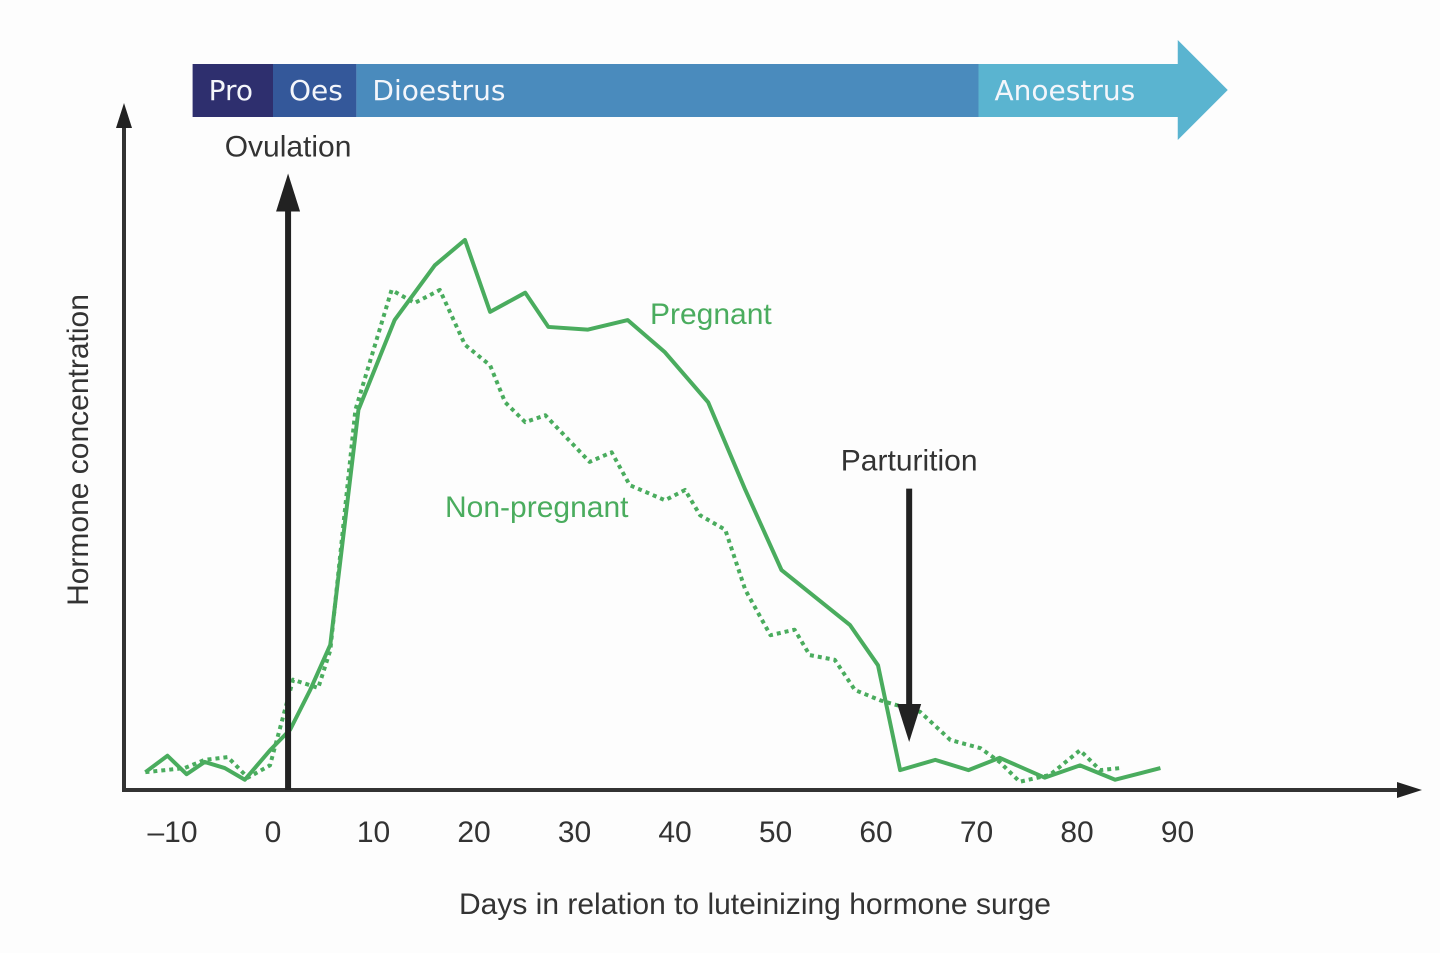 This screenshot has height=953, width=1440. I want to click on x-tick-label: 30, so click(574, 832).